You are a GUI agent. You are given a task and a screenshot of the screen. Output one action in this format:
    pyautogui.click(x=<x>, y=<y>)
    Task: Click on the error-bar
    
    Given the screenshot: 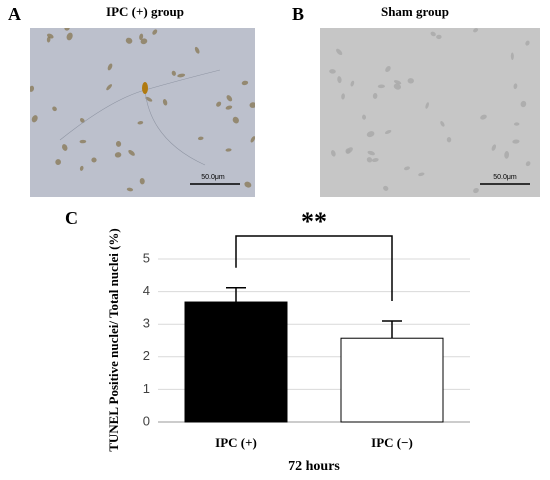 What is the action you would take?
    pyautogui.click(x=392, y=329)
    